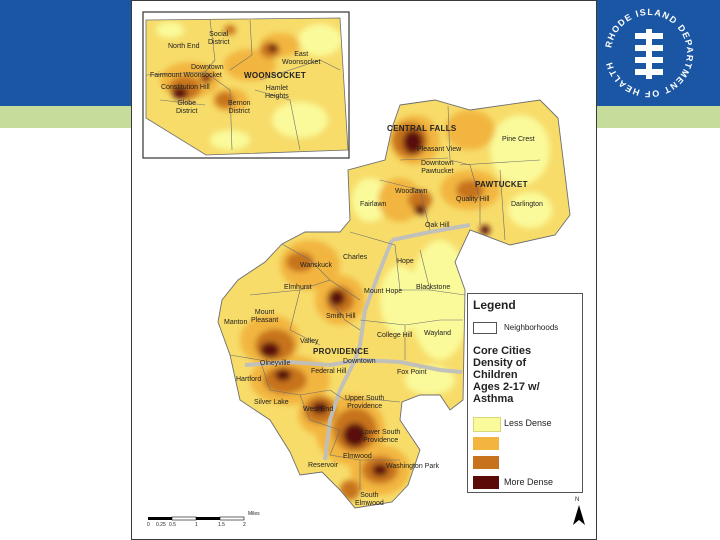  Describe the element at coordinates (501, 184) in the screenshot. I see `label-pawtucket: PAWTUCKET` at that location.